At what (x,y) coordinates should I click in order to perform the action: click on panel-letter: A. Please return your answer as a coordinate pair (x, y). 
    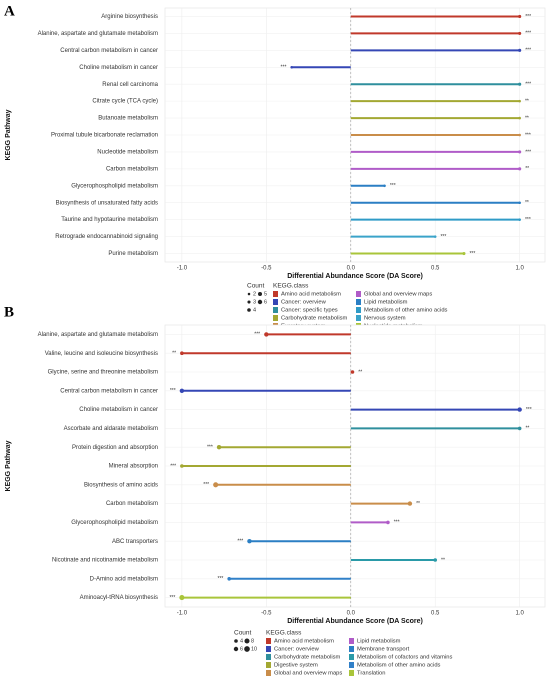
    Looking at the image, I should click on (9, 11).